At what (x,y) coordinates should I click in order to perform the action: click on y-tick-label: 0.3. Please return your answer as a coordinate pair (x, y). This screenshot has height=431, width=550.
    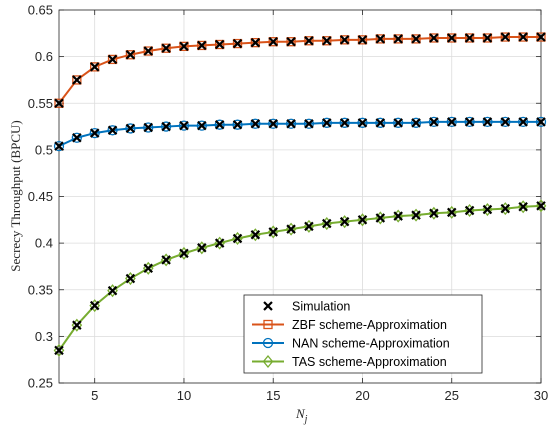
    Looking at the image, I should click on (44, 336).